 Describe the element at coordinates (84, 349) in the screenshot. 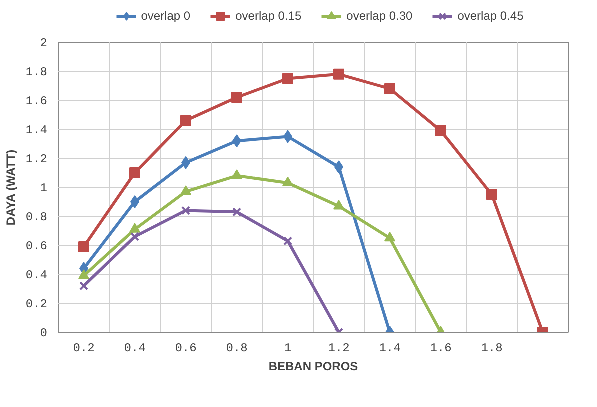

I see `x-tick-label: 0.2` at that location.